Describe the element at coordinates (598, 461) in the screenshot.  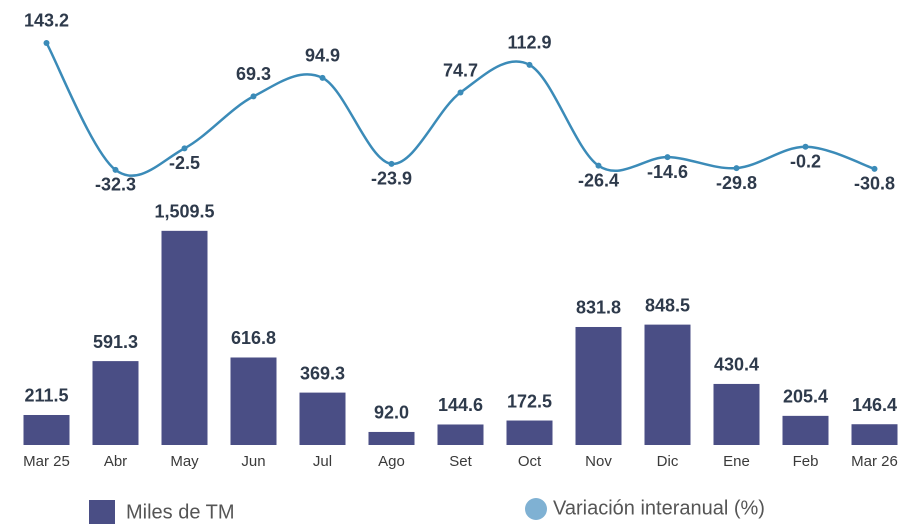
I see `x-tick-label: Nov` at that location.